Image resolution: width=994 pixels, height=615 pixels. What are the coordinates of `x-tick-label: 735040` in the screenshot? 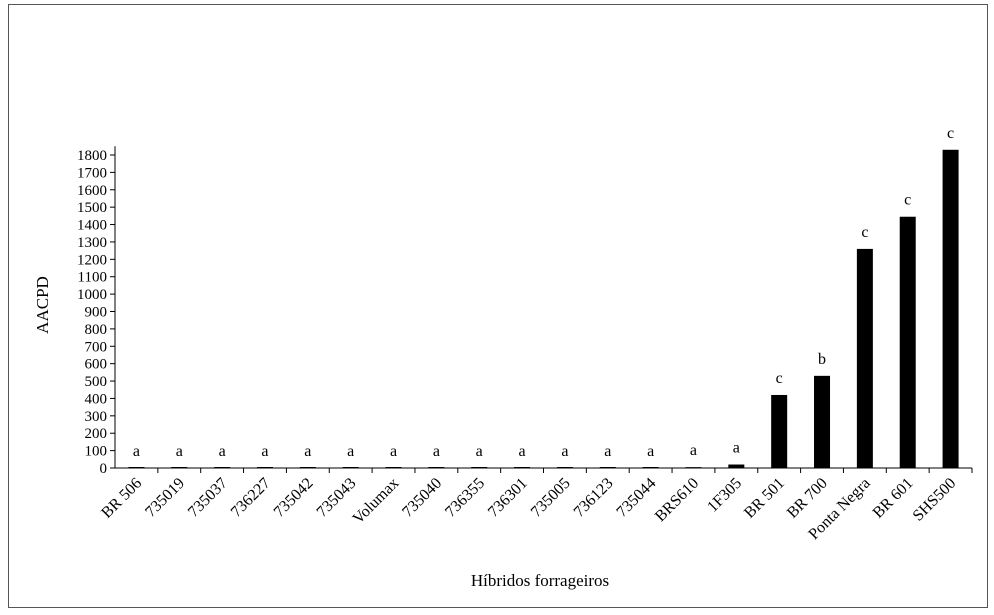 It's located at (422, 498).